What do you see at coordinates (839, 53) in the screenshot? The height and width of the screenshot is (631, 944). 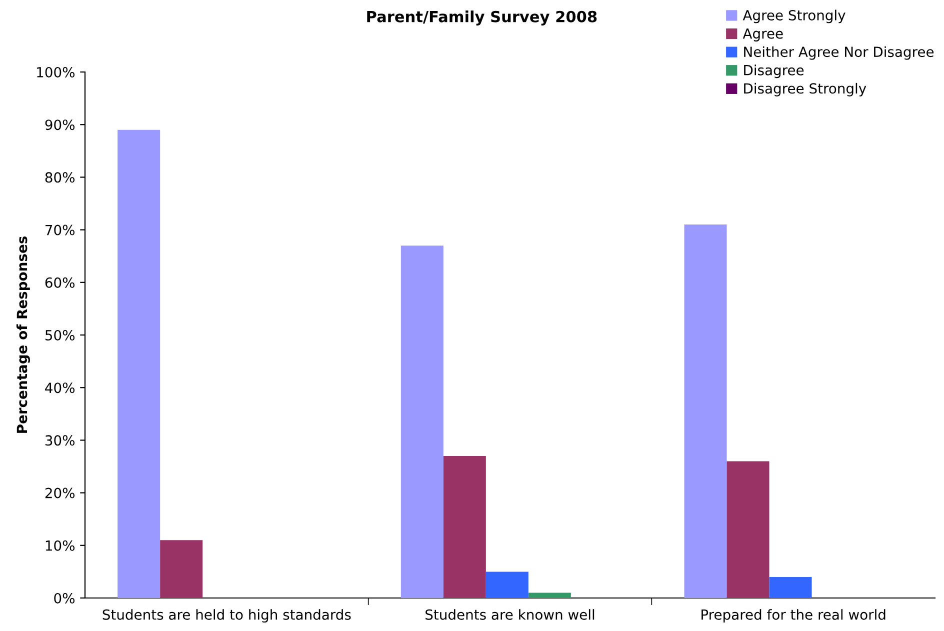 I see `legend-label: Neither Agree Nor Disagree` at bounding box center [839, 53].